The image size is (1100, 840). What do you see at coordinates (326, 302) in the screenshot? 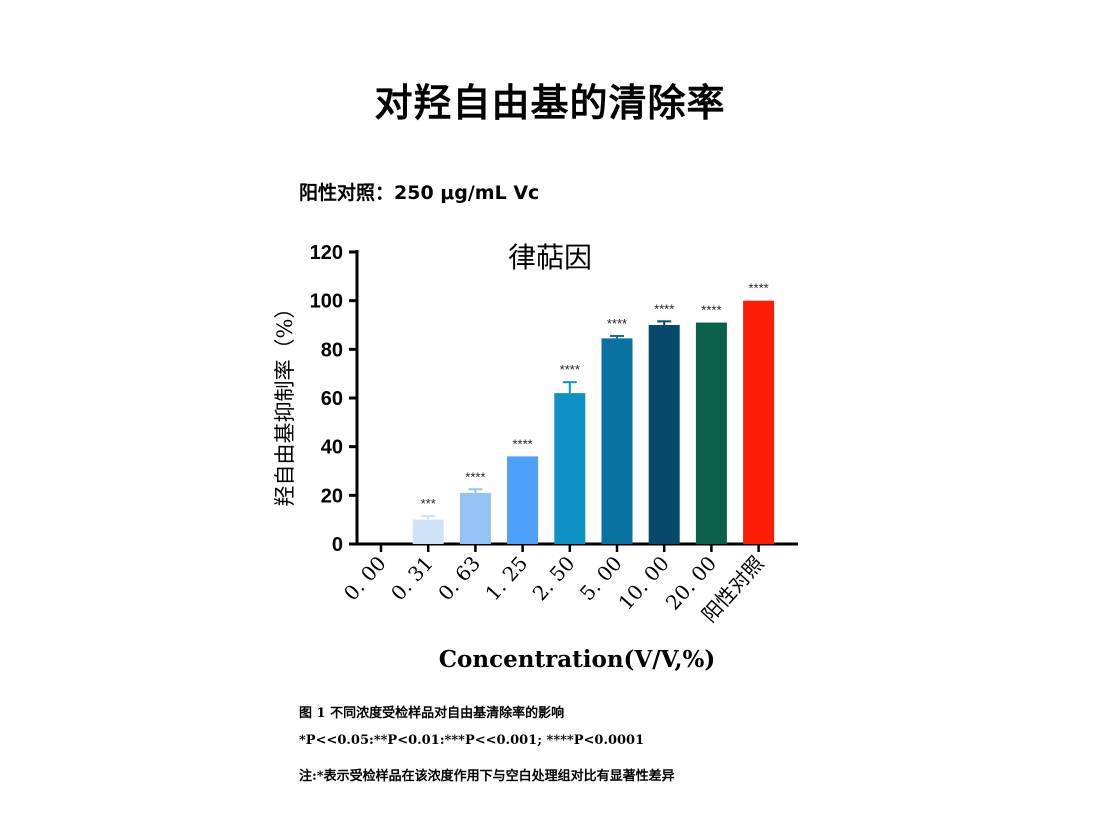
I see `y-tick-label: 100` at bounding box center [326, 302].